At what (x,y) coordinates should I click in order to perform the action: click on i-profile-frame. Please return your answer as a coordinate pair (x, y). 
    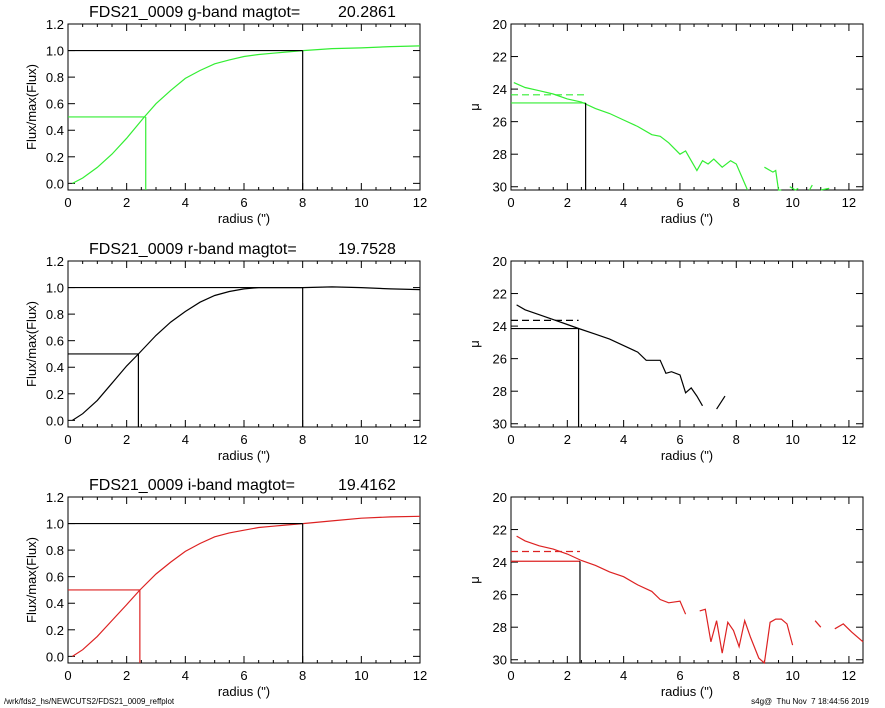
    Looking at the image, I should click on (687, 580).